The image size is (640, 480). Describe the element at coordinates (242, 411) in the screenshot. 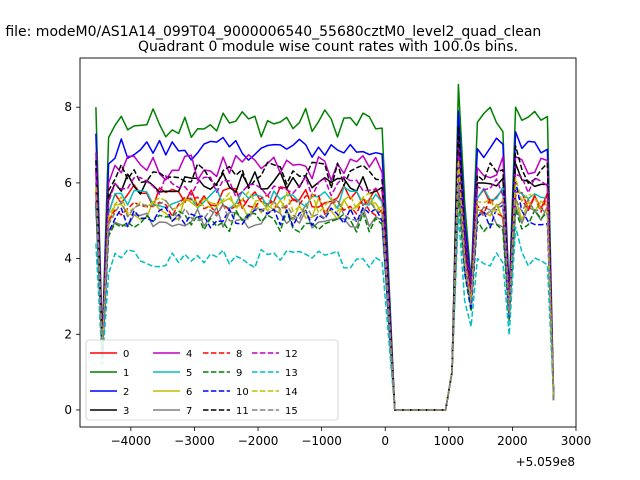

I see `legend-label-11: 11` at that location.